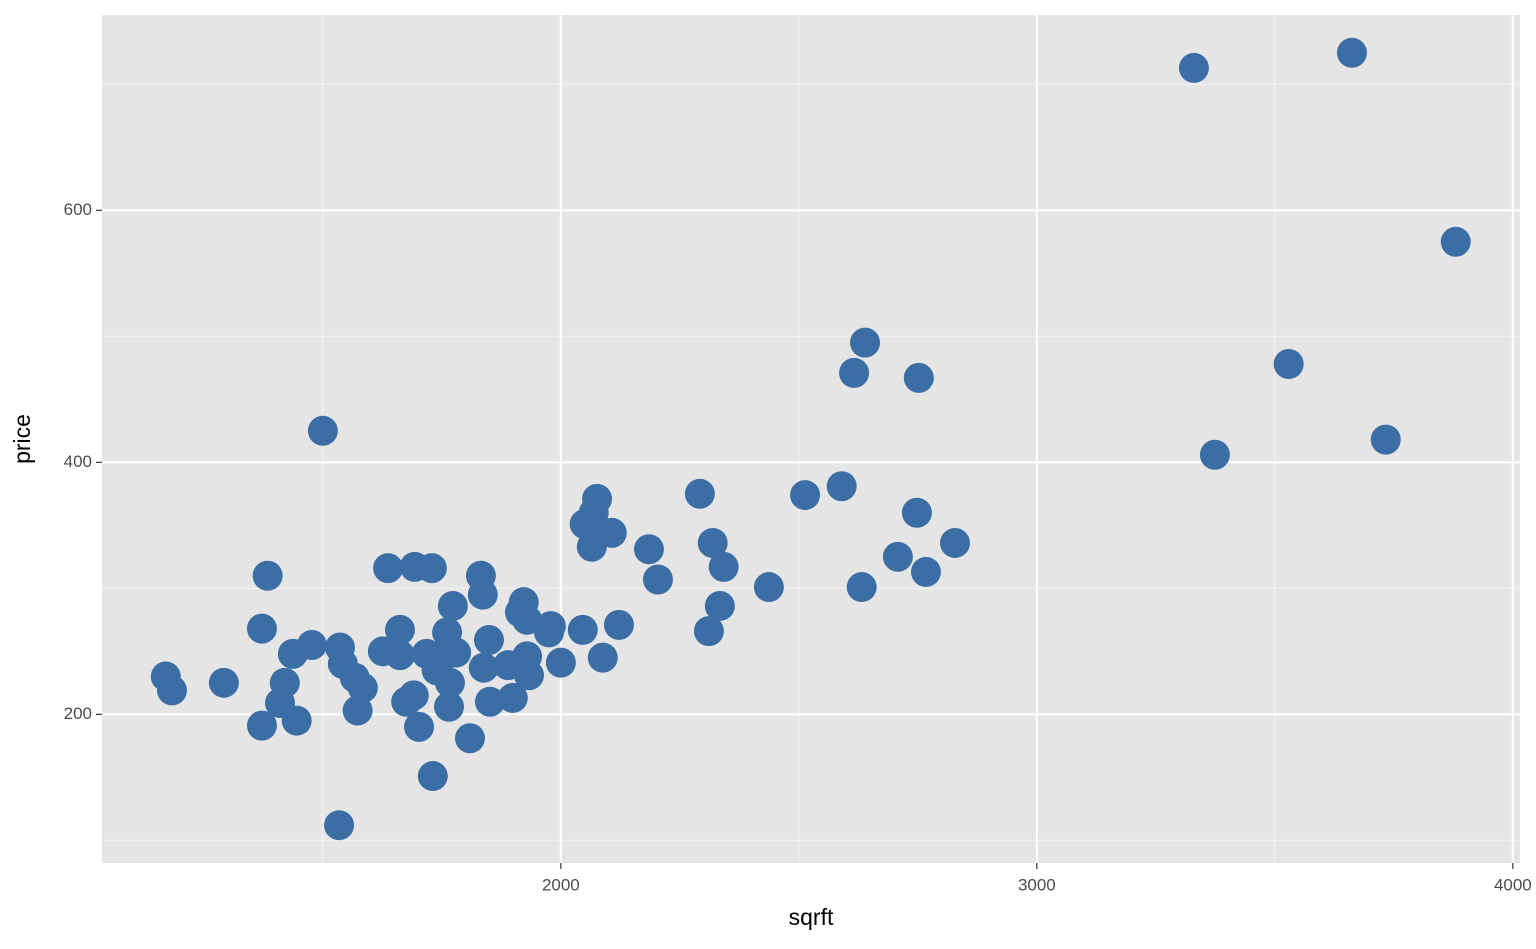  What do you see at coordinates (1037, 884) in the screenshot?
I see `x-tick-label: 3000` at bounding box center [1037, 884].